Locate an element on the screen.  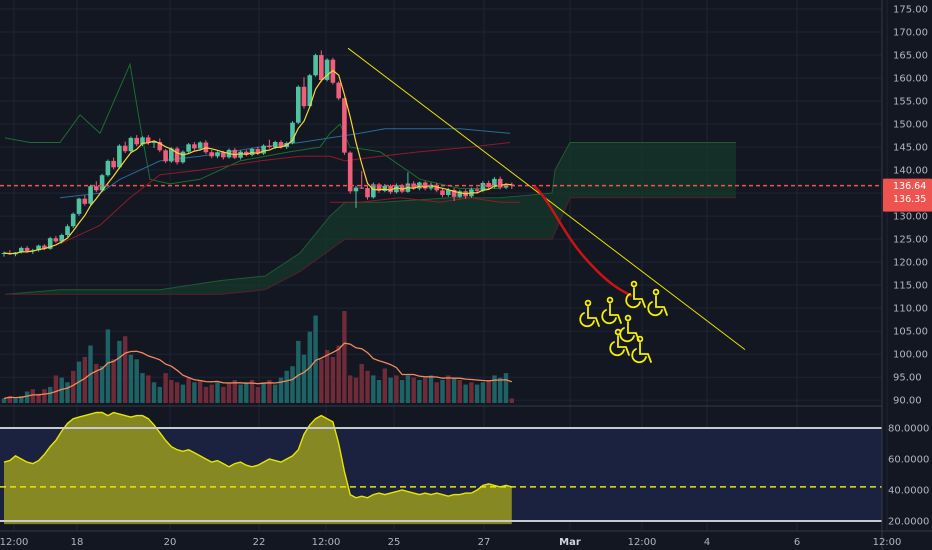
level-tag-box is located at coordinates (907, 198).